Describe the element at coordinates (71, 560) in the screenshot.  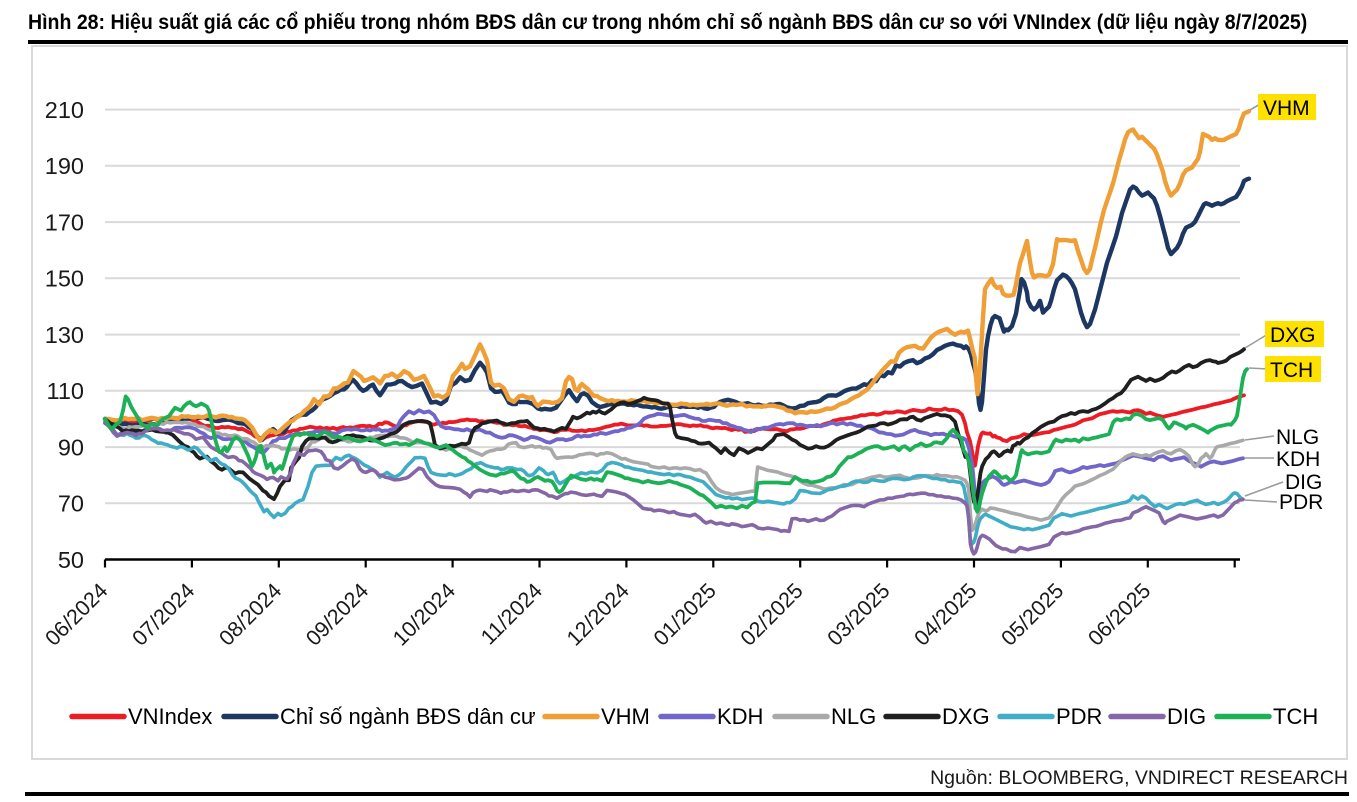
I see `svg-text: 50` at that location.